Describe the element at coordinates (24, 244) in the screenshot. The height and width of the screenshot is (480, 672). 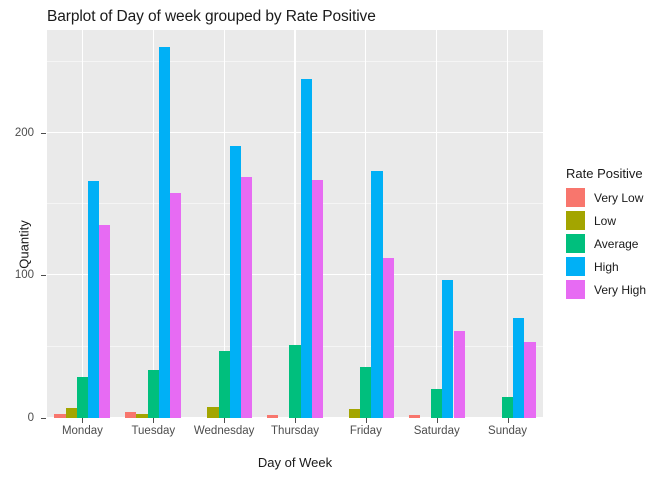
I see `y-axis-title: Quantity` at that location.